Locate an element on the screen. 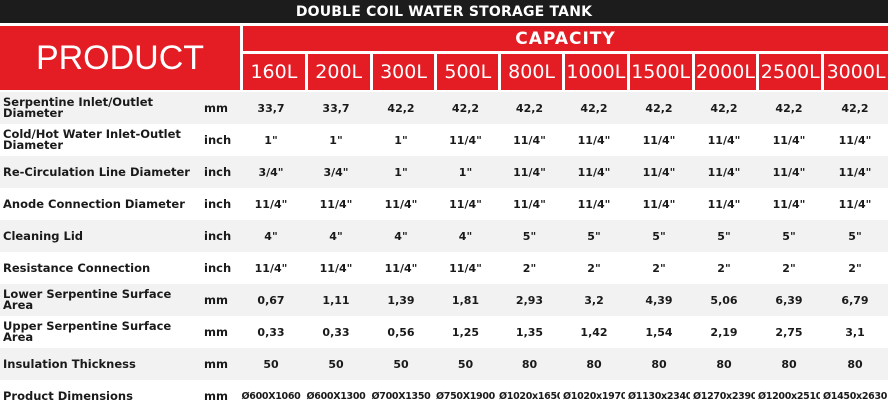  row-label: Cold/Hot Water Inlet-Outlet Diameter is located at coordinates (92, 139).